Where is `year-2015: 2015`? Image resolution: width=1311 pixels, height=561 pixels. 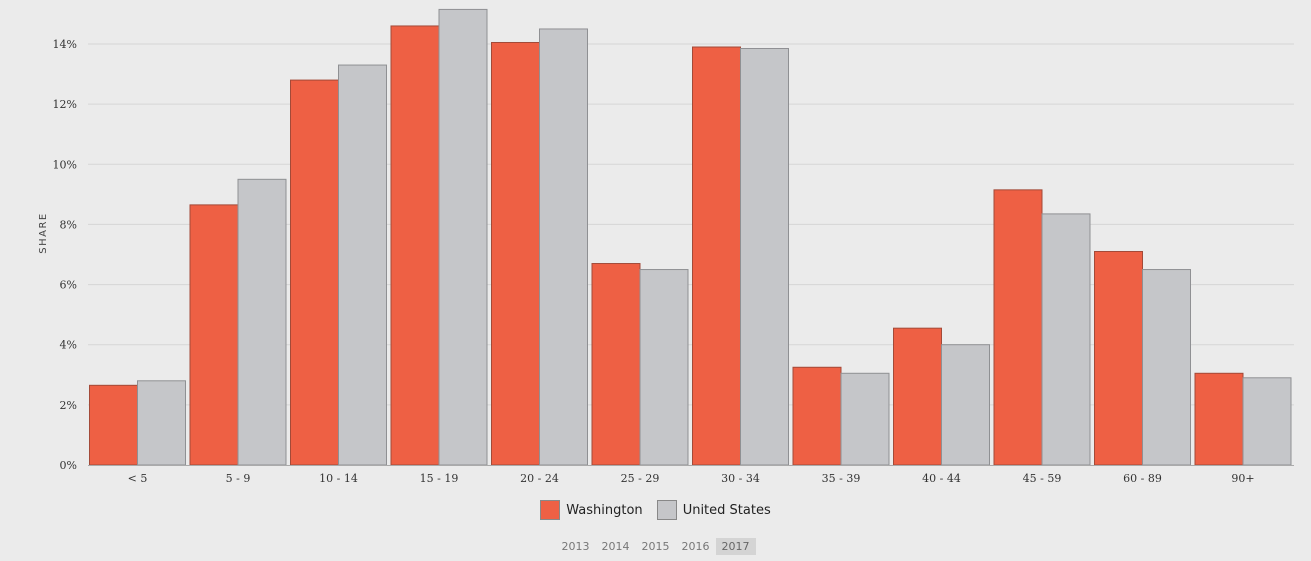 year-2015: 2015 is located at coordinates (655, 546).